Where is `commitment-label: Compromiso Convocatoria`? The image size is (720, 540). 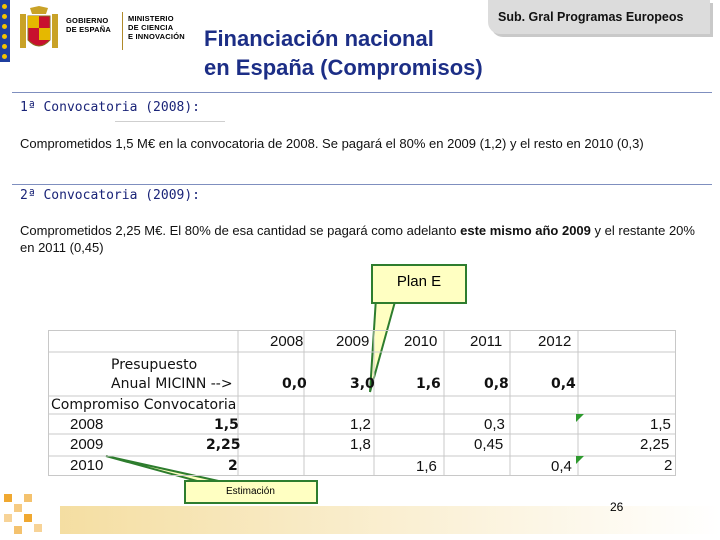
commitment-label: Compromiso Convocatoria is located at coordinates (144, 405).